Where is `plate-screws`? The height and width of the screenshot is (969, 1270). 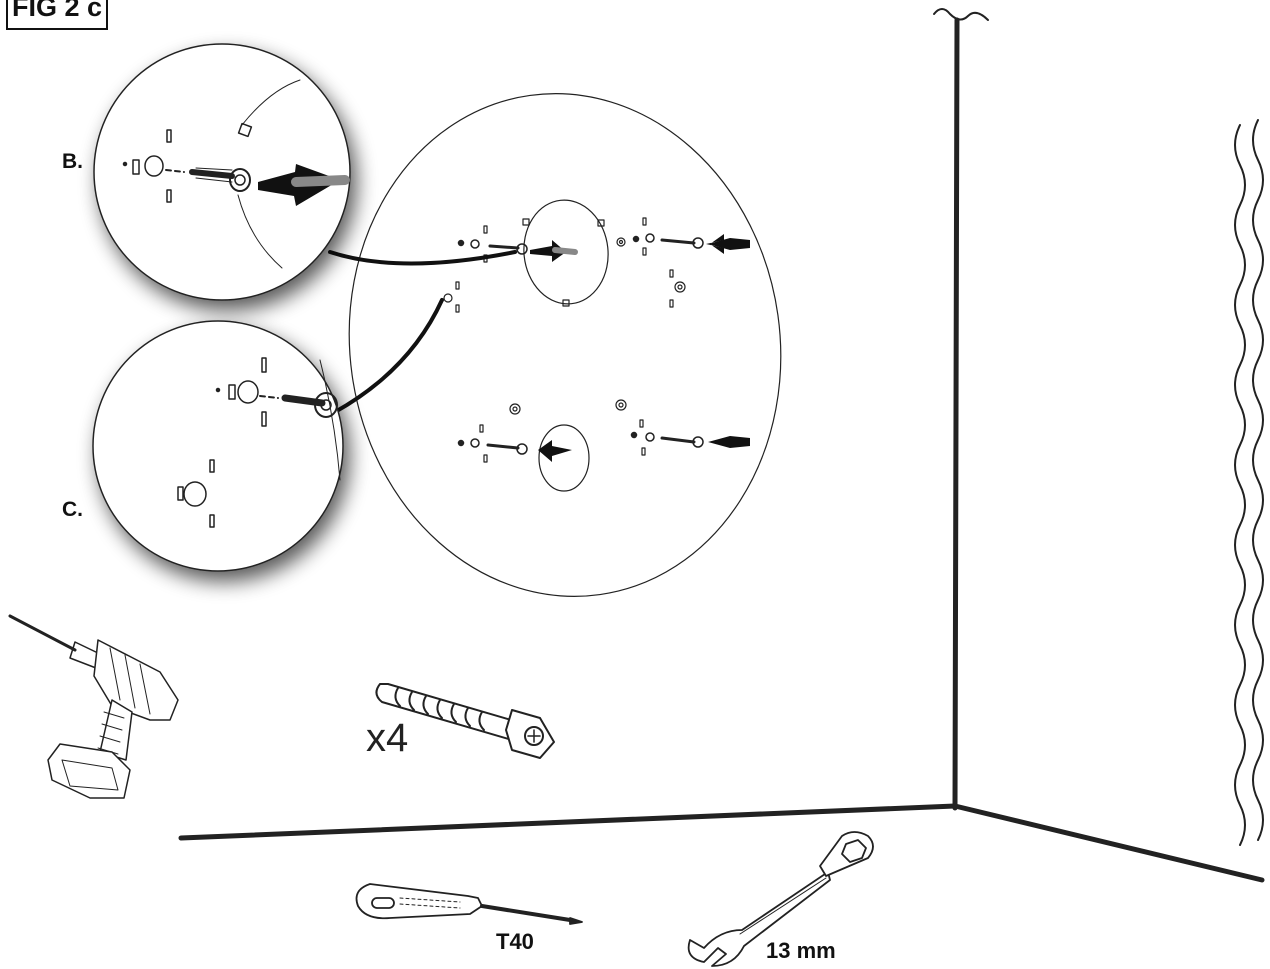
plate-screws is located at coordinates (603, 347).